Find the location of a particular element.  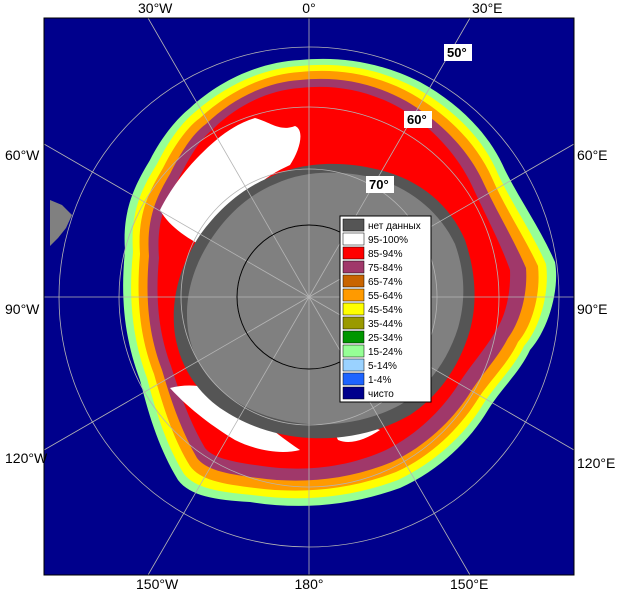

meridian-150w is located at coordinates (228, 436).